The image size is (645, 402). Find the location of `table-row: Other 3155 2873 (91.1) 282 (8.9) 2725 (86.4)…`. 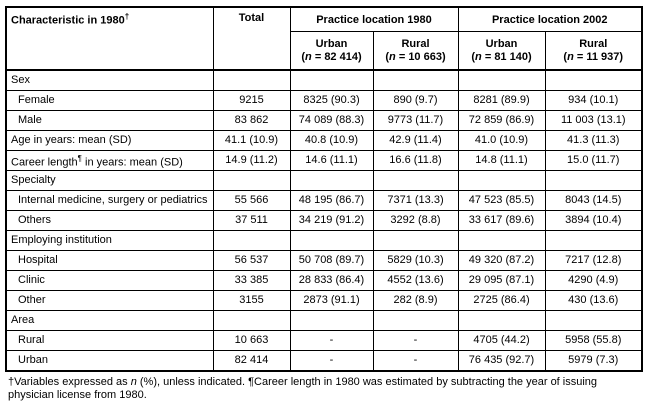

table-row: Other 3155 2873 (91.1) 282 (8.9) 2725 (86.4)… is located at coordinates (324, 300).